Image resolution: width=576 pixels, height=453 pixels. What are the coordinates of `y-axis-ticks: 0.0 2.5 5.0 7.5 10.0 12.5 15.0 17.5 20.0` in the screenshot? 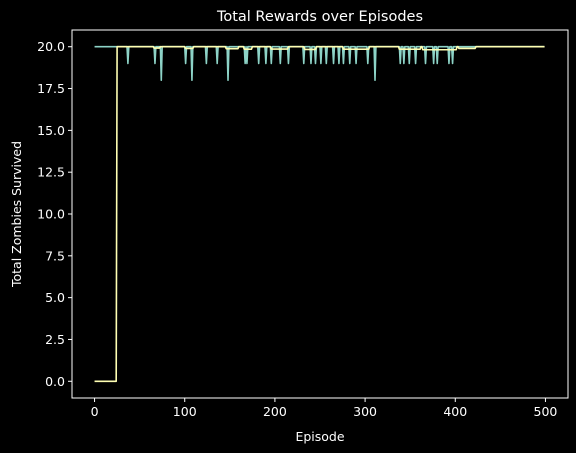 It's located at (54, 214).